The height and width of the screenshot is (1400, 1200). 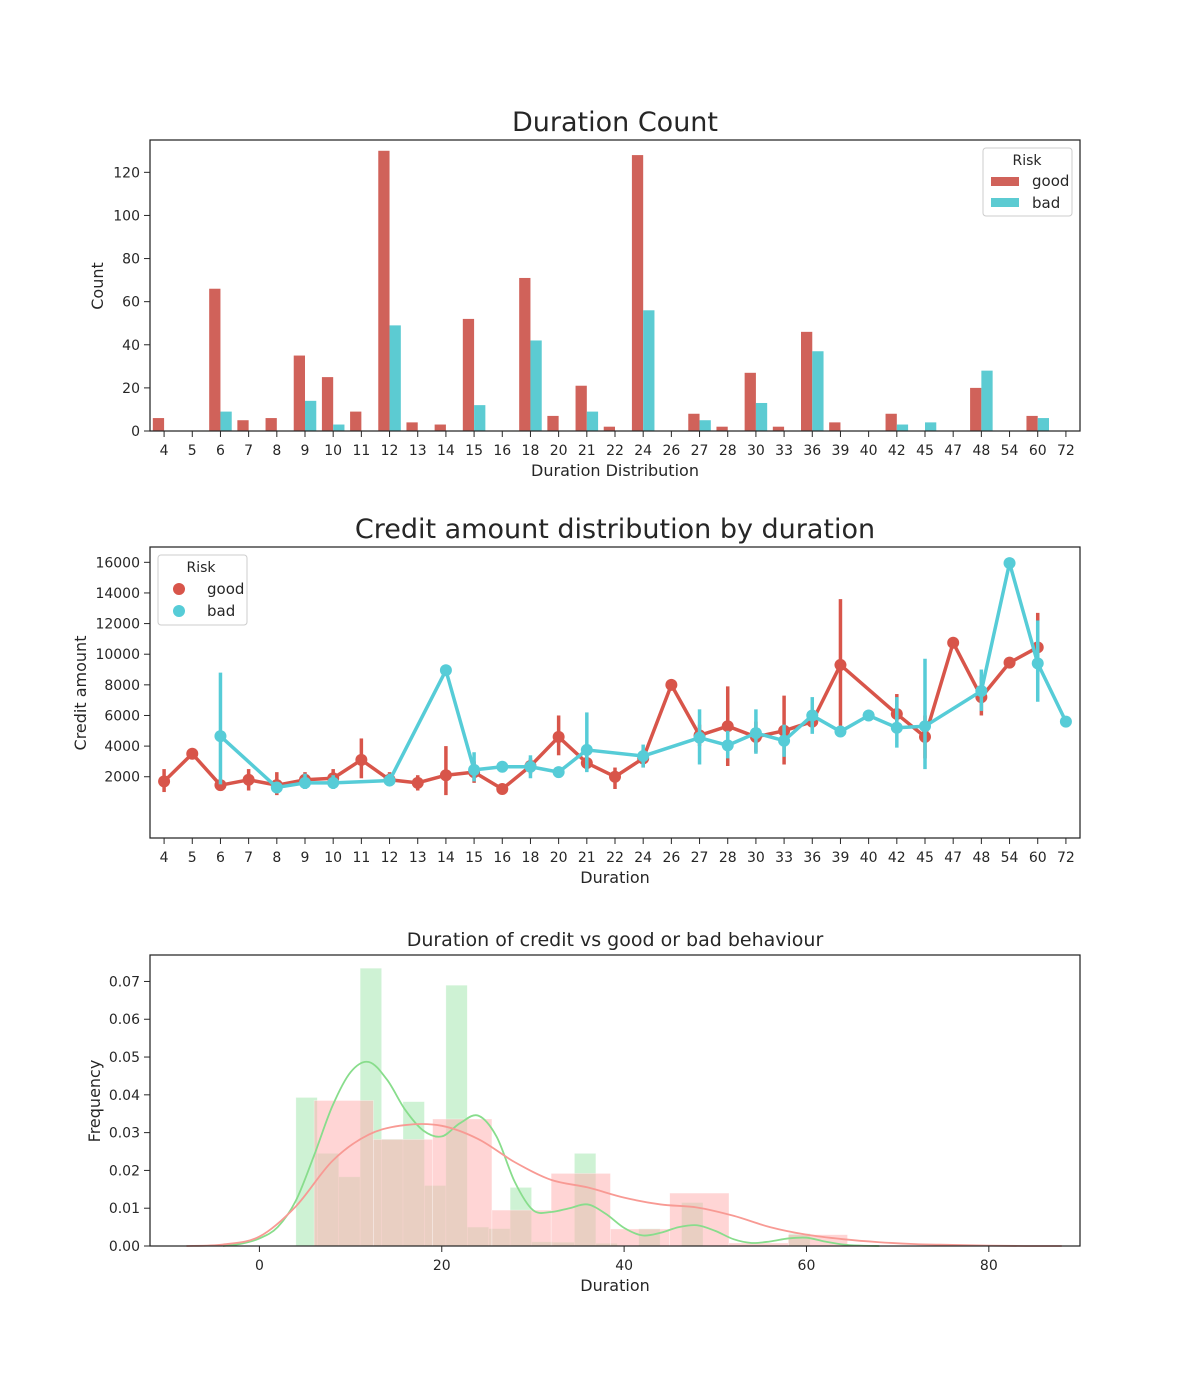 What do you see at coordinates (248, 451) in the screenshot?
I see `x-tick-label: 7` at bounding box center [248, 451].